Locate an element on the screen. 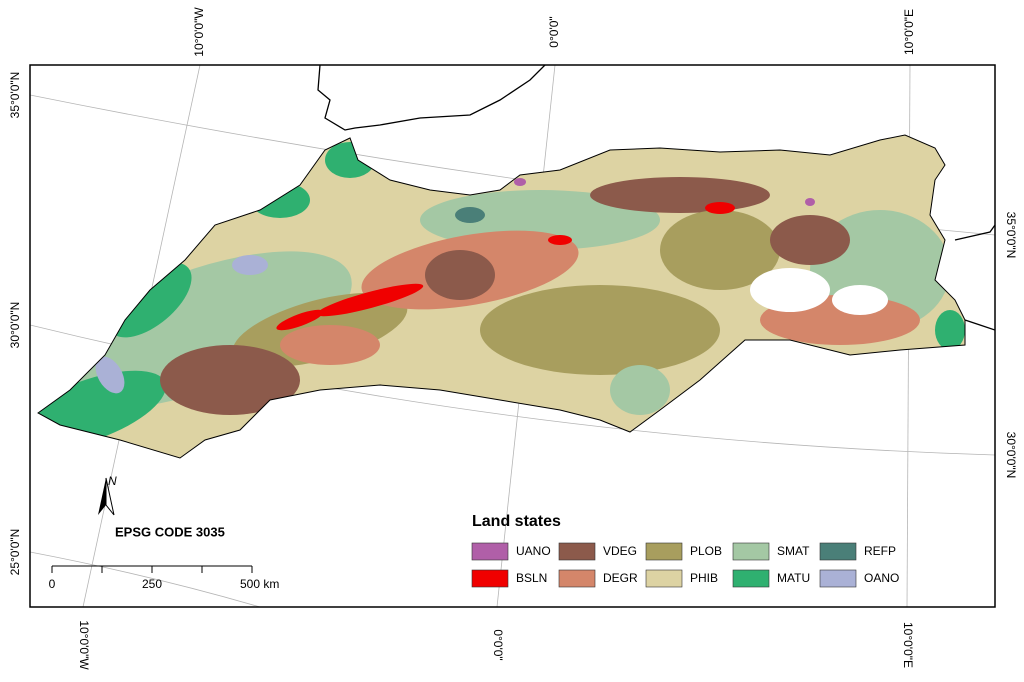  legend-label: VDEG is located at coordinates (620, 551).